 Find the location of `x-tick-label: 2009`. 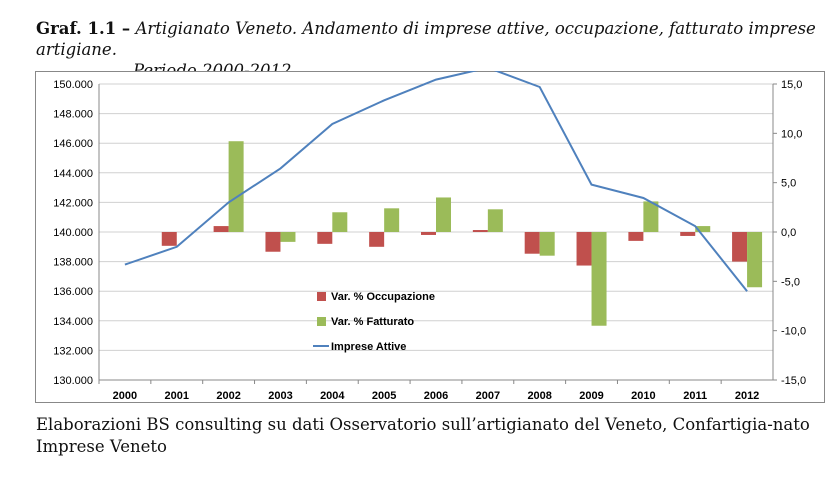

x-tick-label: 2009 is located at coordinates (591, 396).